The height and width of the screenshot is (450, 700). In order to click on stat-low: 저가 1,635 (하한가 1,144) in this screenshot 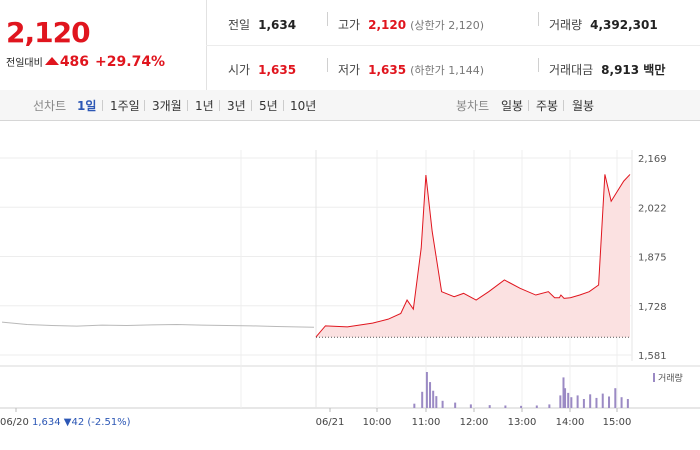, I will do `click(411, 70)`.